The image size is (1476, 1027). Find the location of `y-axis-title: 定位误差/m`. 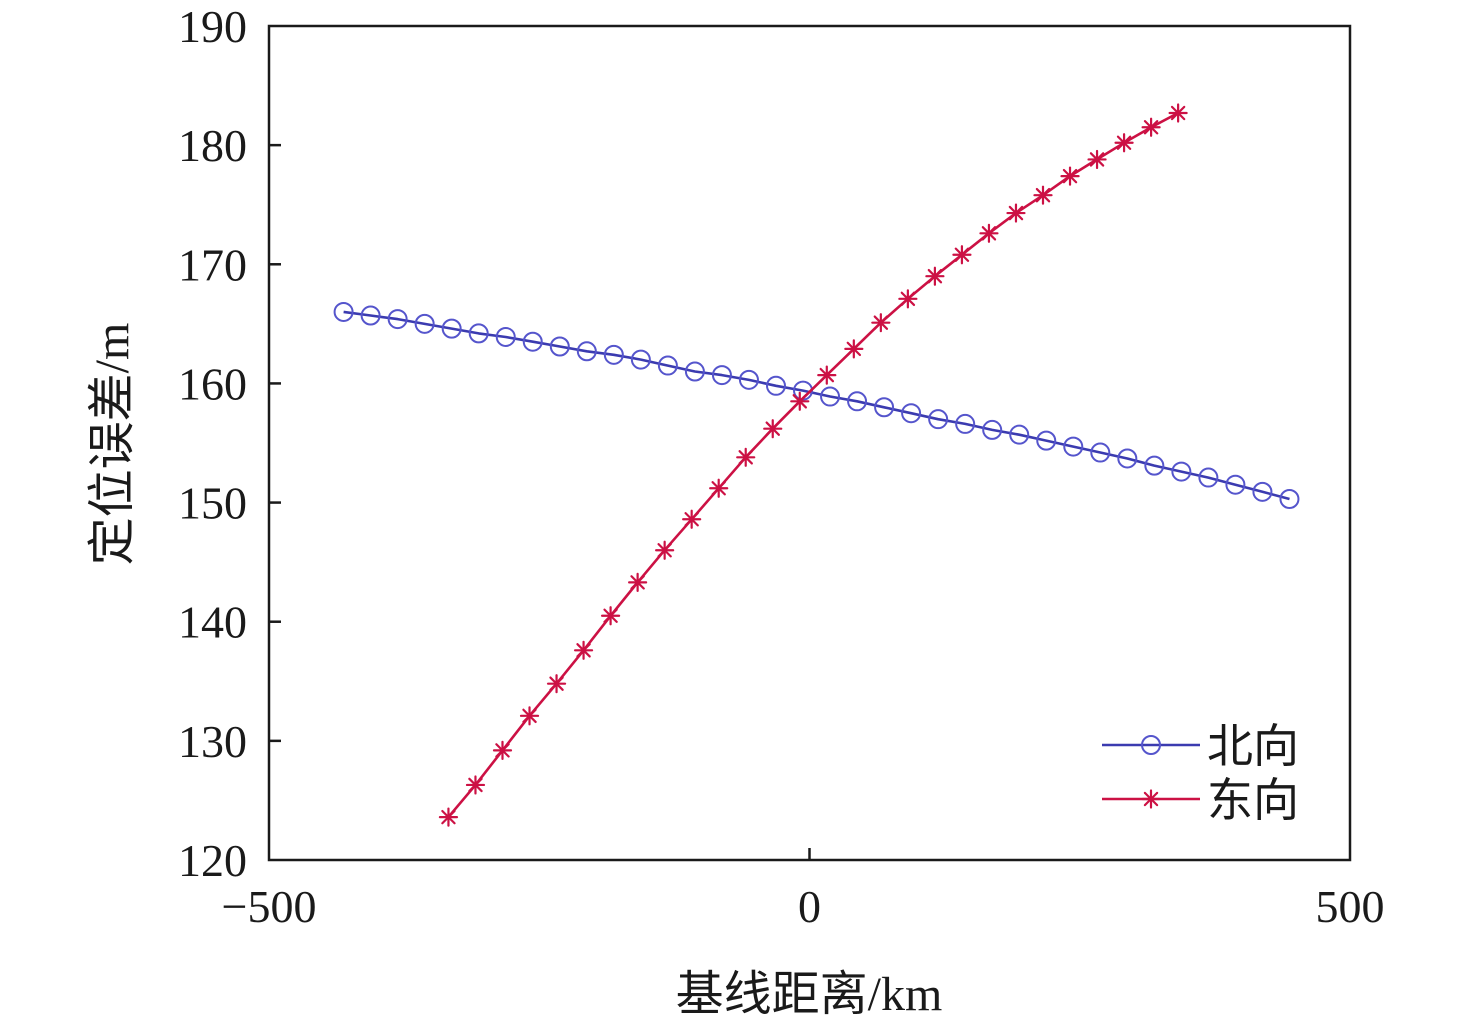

y-axis-title: 定位误差/m is located at coordinates (112, 444).